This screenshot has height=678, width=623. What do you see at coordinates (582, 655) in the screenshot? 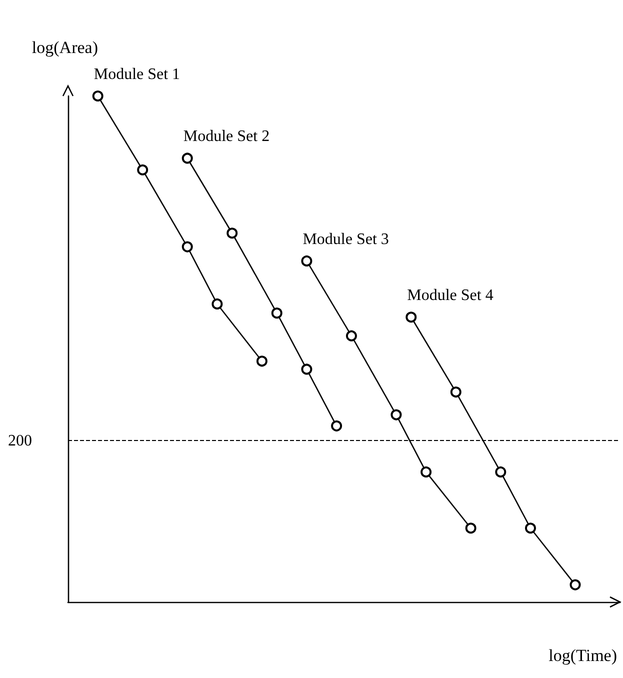
I see `x-axis-title: log(Time)` at bounding box center [582, 655].